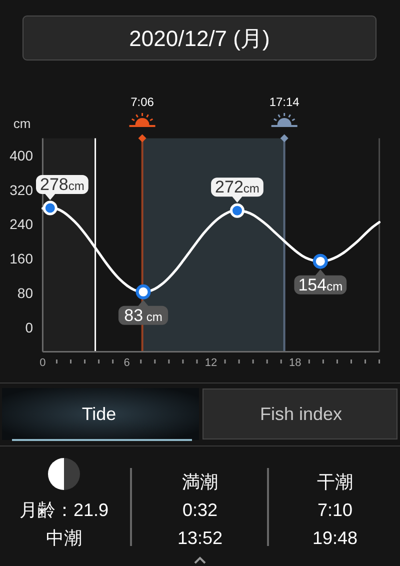 Image resolution: width=400 pixels, height=566 pixels. I want to click on x-tick-label: 0, so click(43, 363).